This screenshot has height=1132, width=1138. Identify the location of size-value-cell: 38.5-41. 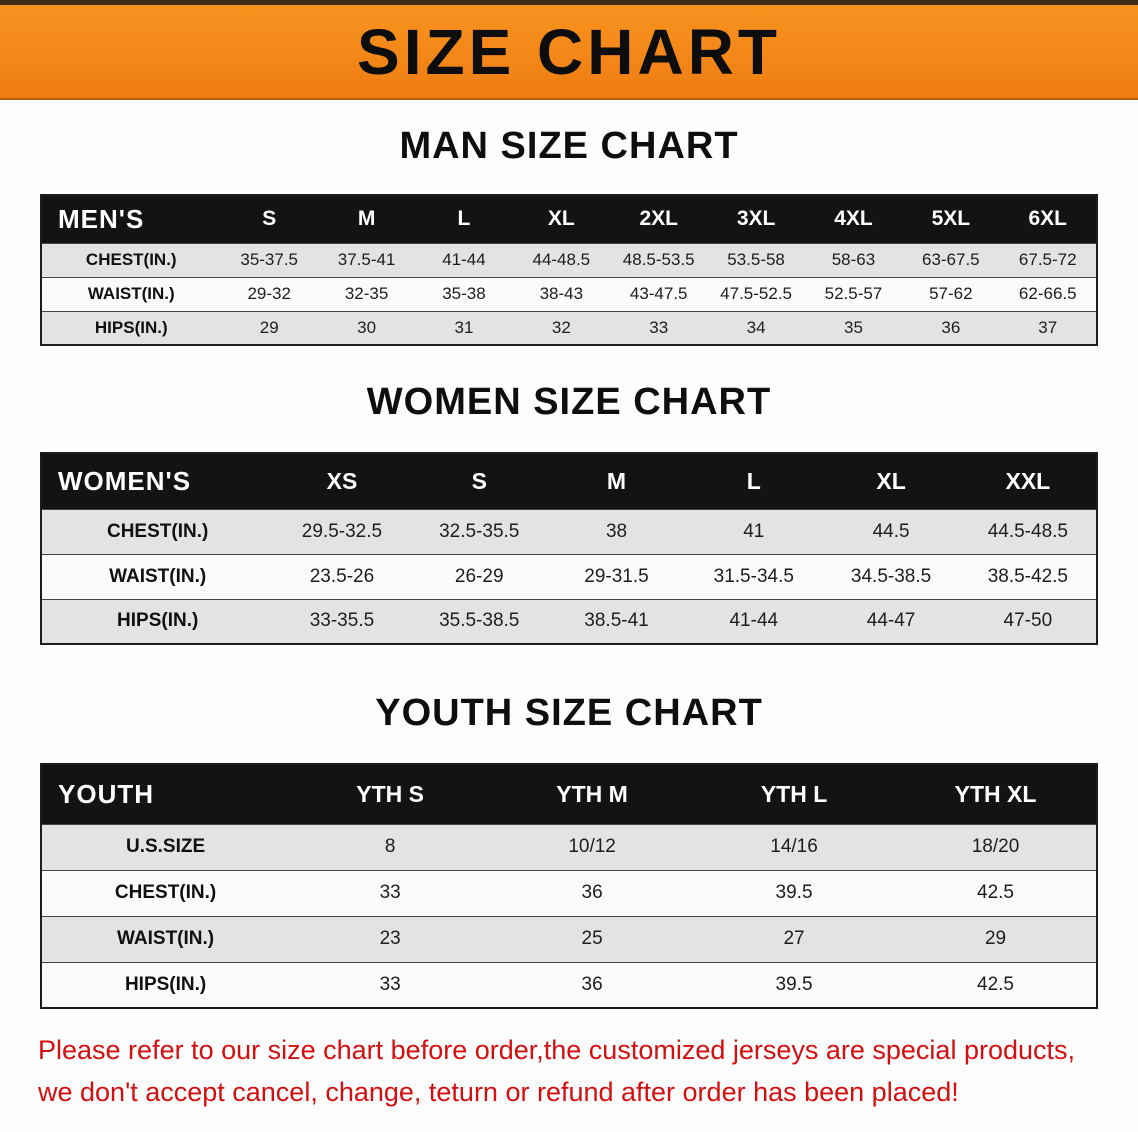
(616, 621).